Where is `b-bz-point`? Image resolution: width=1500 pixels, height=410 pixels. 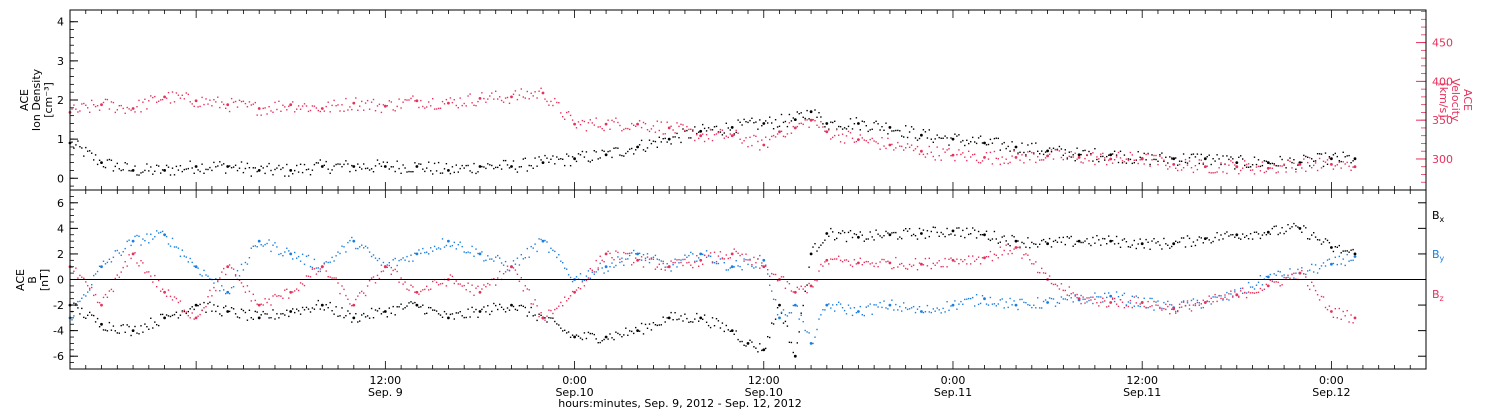
b-bz-point is located at coordinates (1237, 295).